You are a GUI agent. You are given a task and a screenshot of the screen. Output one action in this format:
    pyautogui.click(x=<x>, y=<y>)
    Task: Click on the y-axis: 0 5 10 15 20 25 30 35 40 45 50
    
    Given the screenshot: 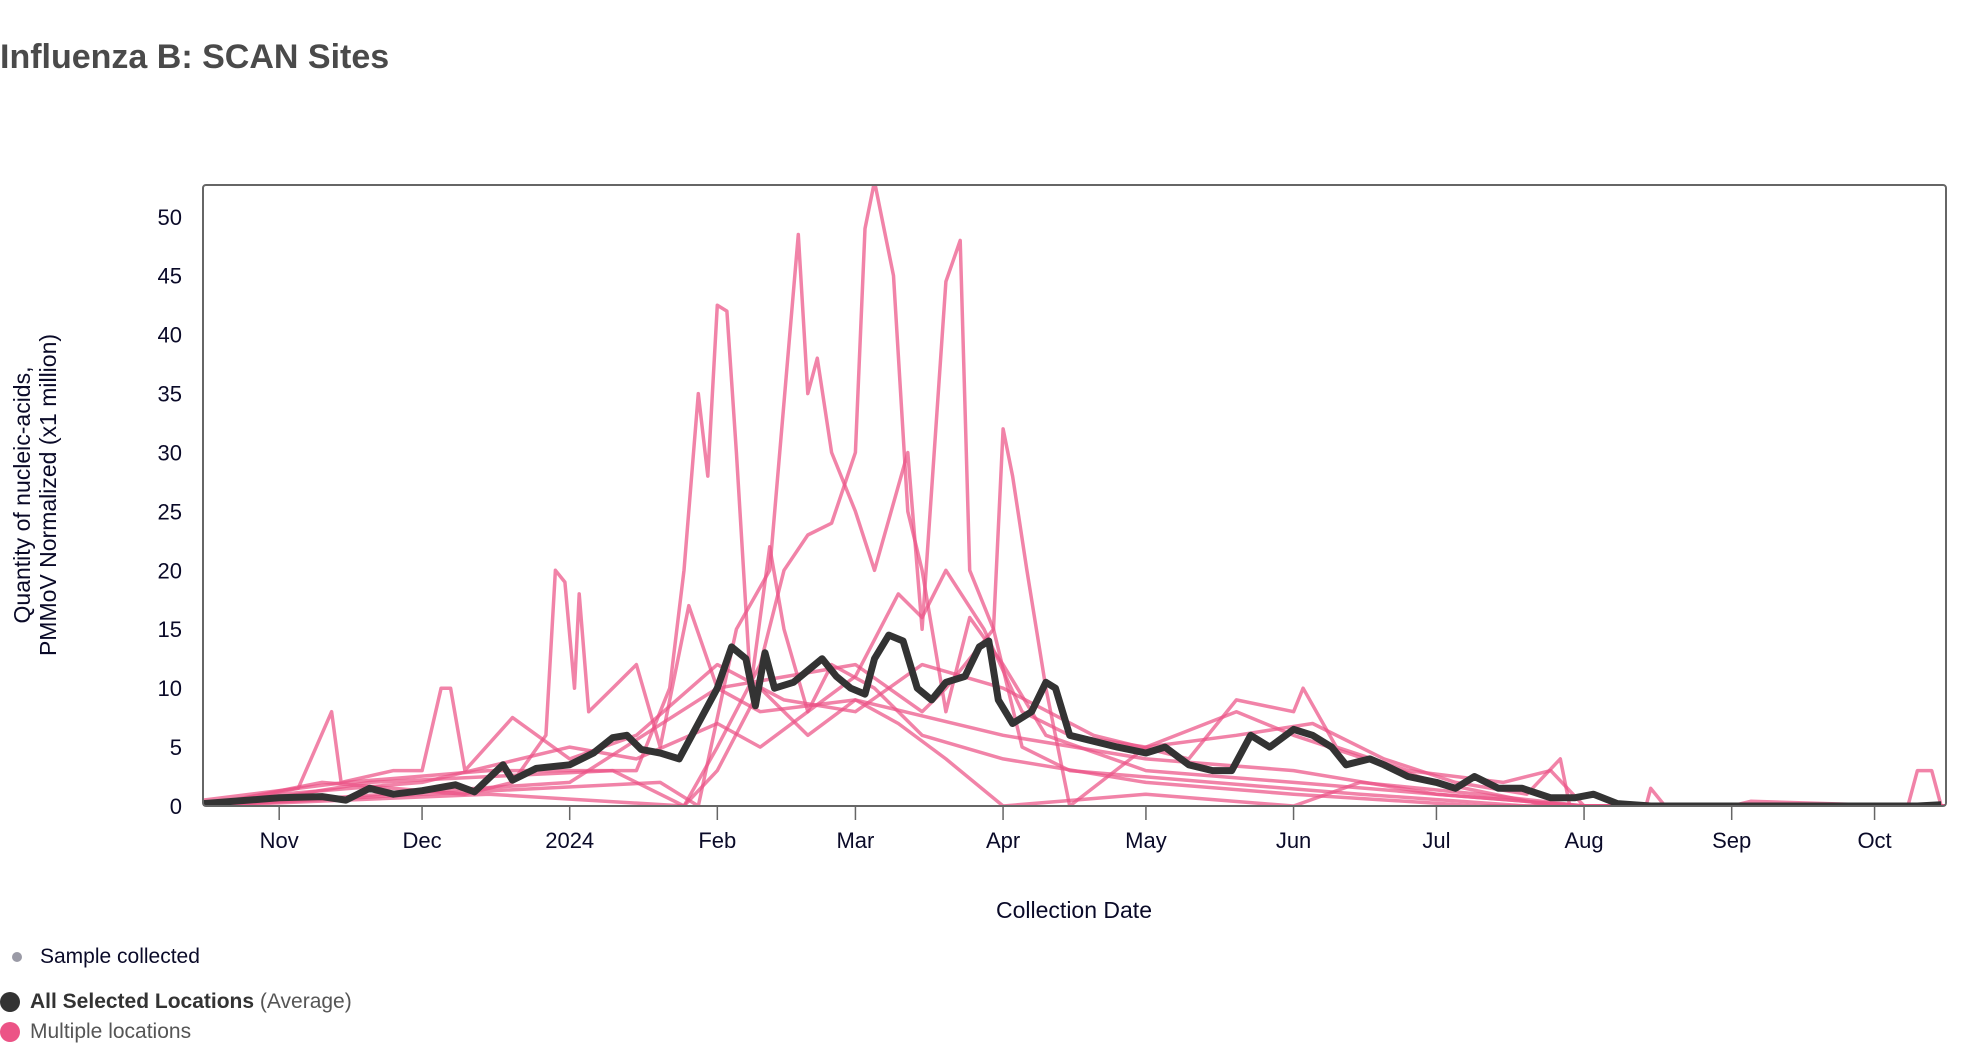 What is the action you would take?
    pyautogui.click(x=170, y=512)
    